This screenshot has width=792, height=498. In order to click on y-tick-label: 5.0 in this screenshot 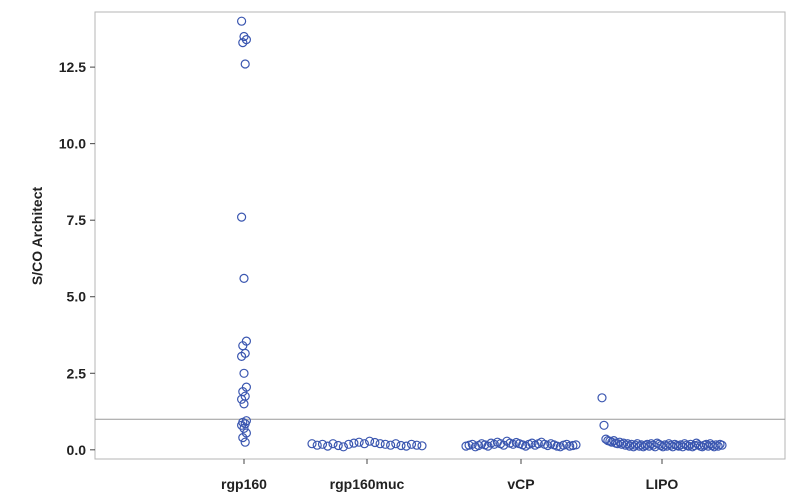, I will do `click(77, 297)`.